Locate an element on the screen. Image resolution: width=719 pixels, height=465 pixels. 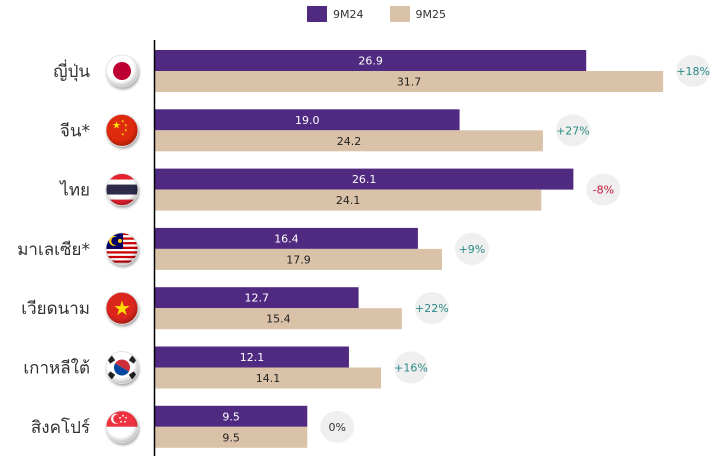
legend-item-9m24: 9M24 is located at coordinates (335, 14).